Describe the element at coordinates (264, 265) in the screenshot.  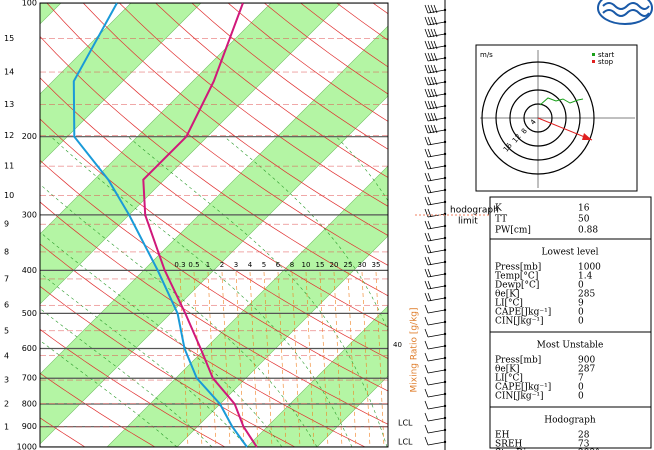
I see `mixing-ratio-label: 5` at that location.